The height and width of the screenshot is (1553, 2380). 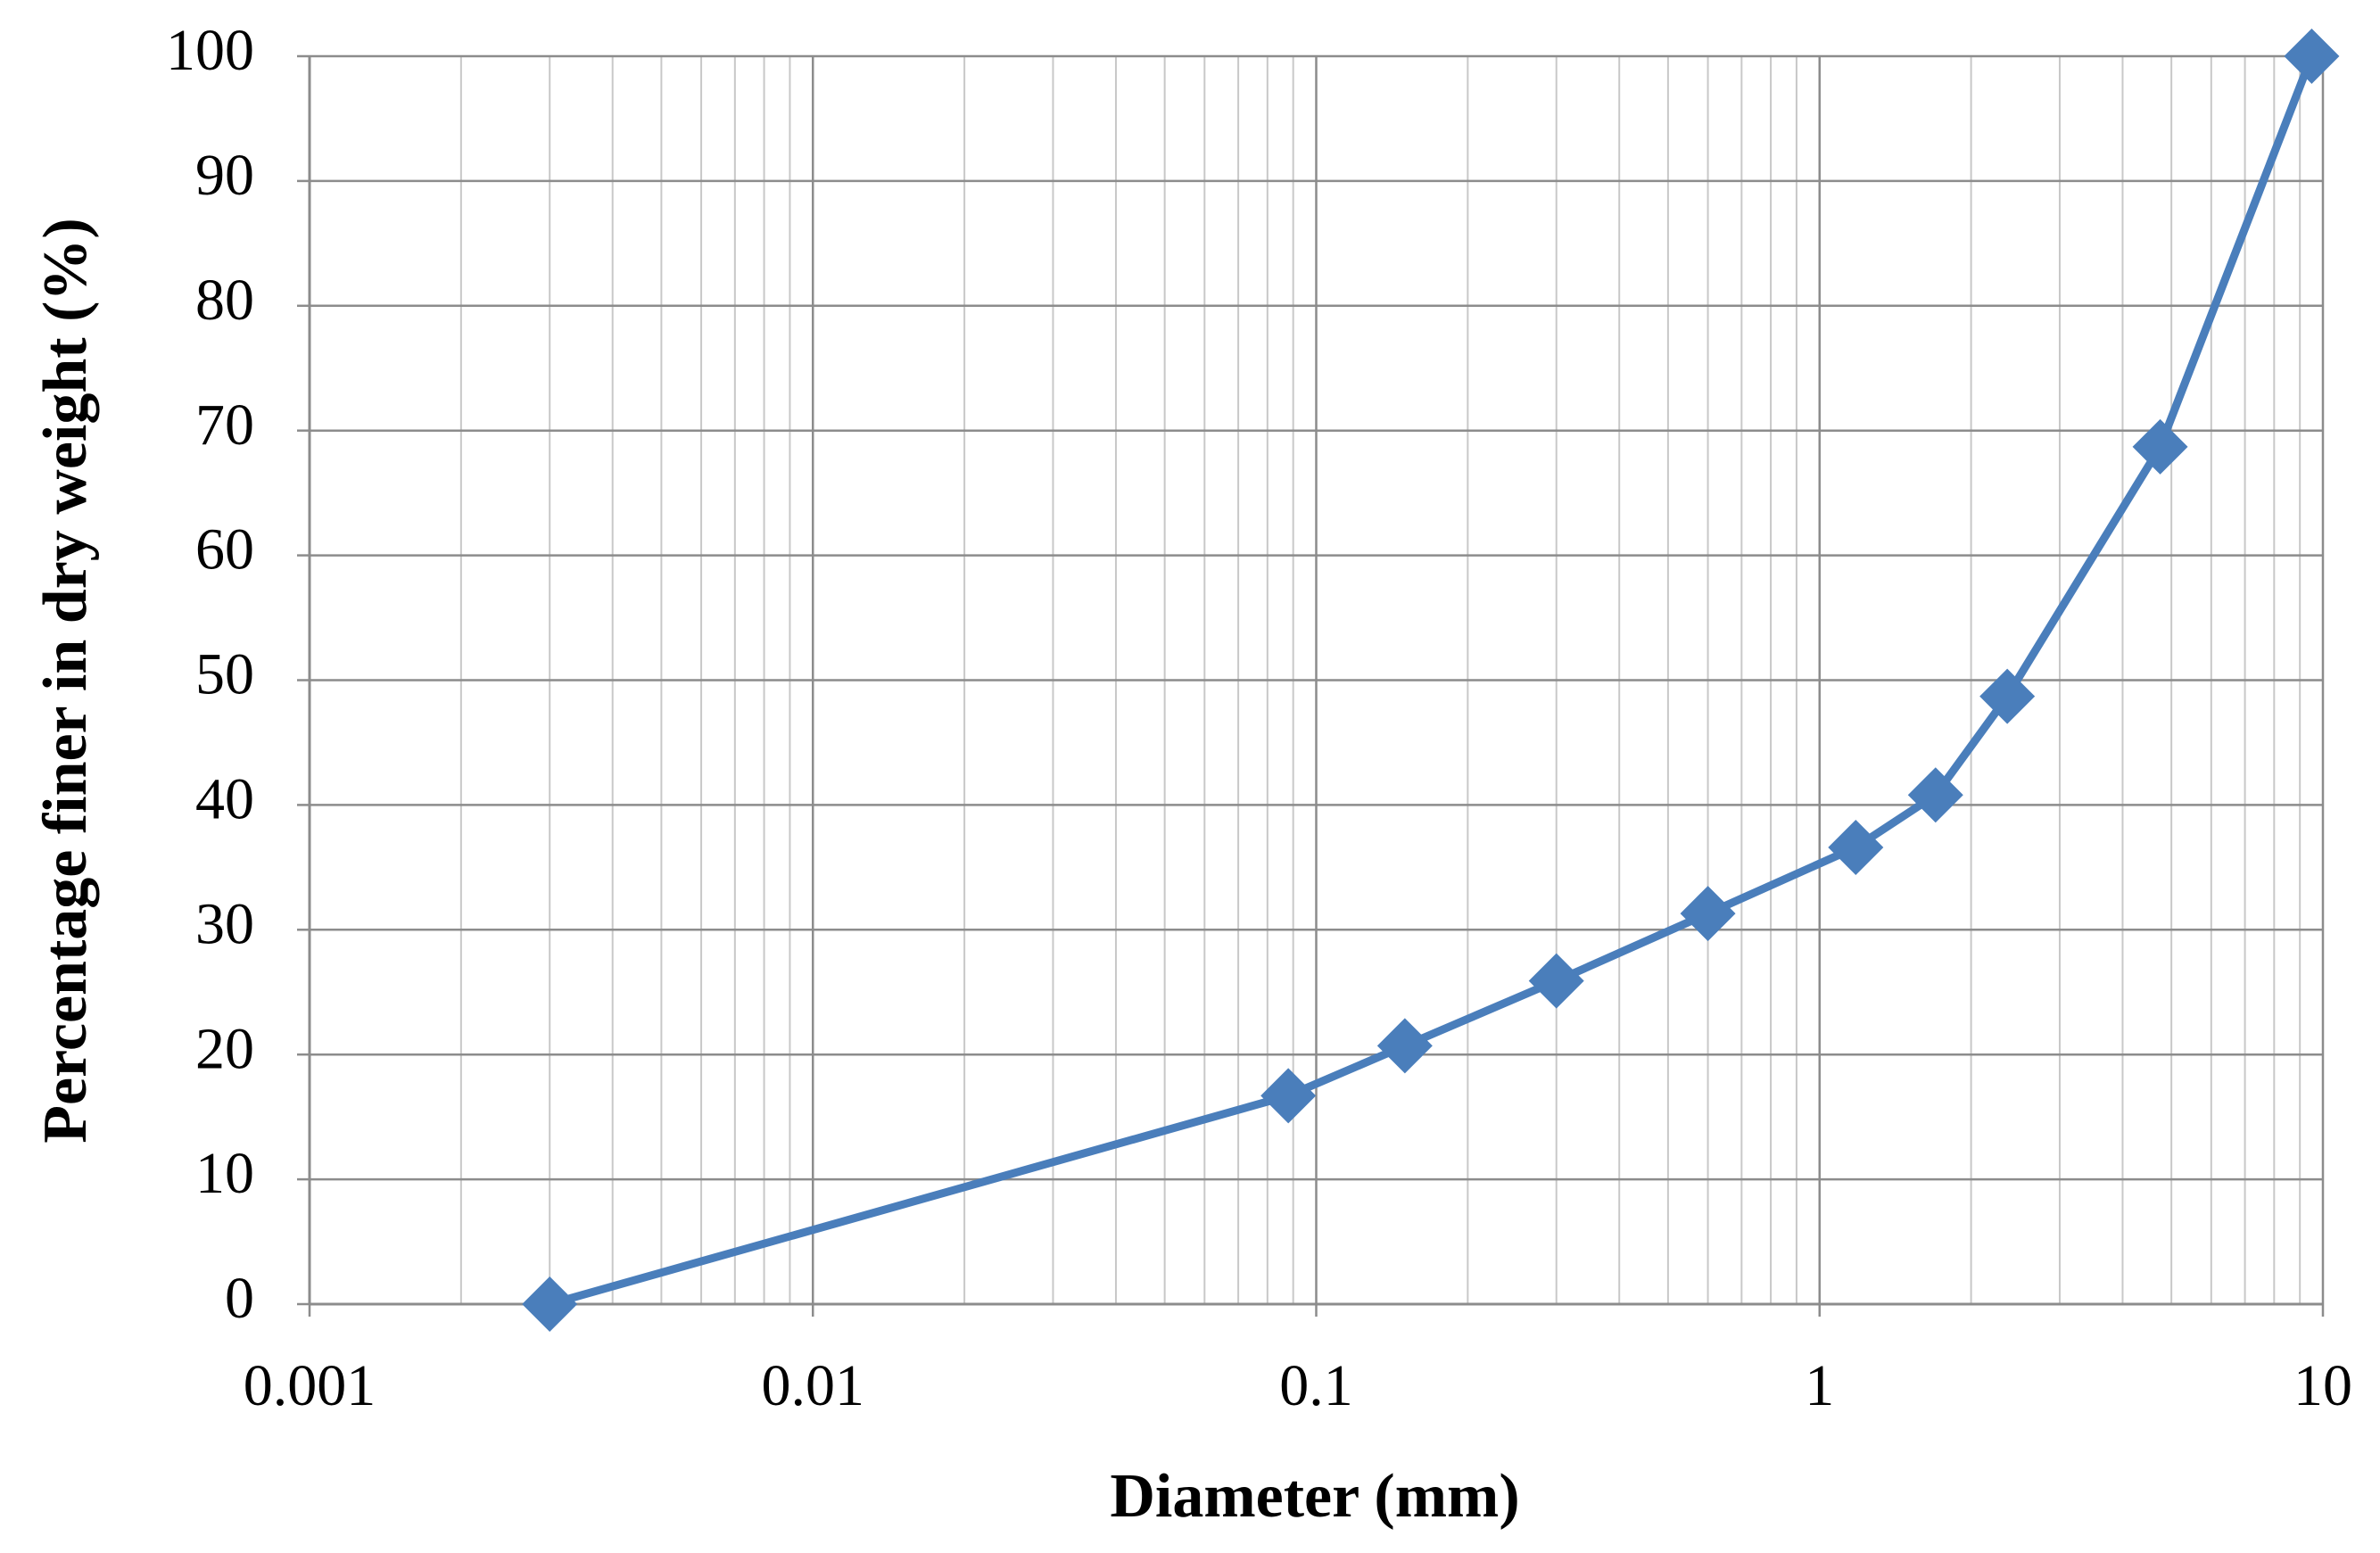 What do you see at coordinates (1819, 1385) in the screenshot?
I see `x-tick-label: 1` at bounding box center [1819, 1385].